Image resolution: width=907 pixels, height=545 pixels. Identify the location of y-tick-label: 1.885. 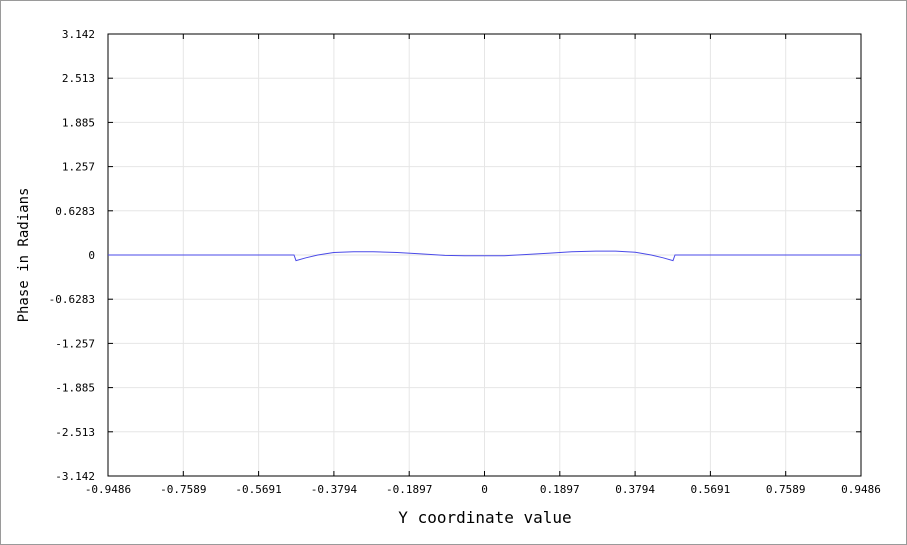
(78, 122).